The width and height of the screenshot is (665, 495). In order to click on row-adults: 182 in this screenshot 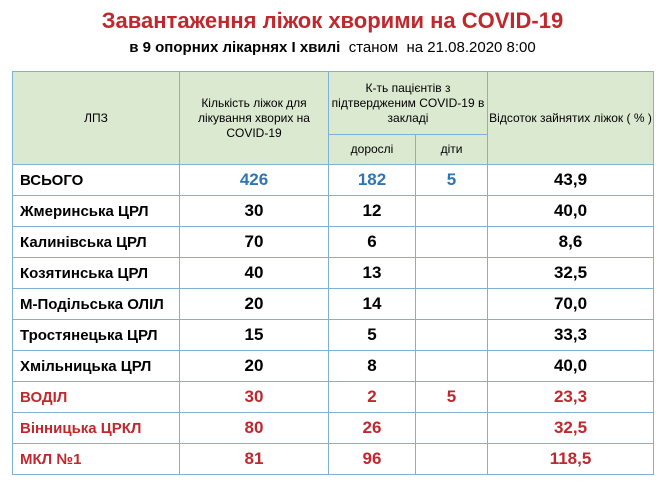, I will do `click(372, 180)`.